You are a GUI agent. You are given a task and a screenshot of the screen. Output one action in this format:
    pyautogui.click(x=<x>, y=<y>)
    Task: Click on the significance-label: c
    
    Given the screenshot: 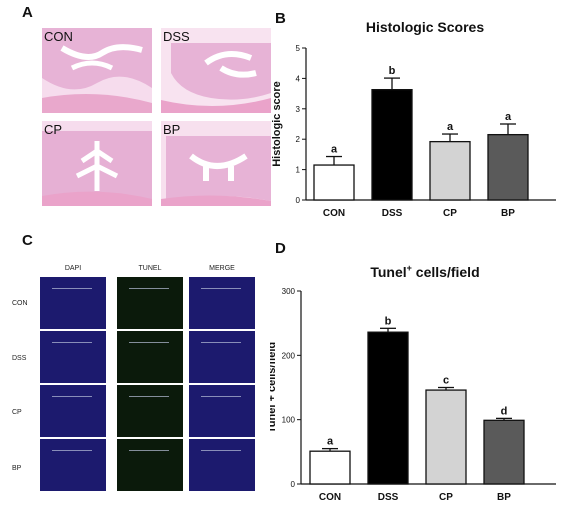 What is the action you would take?
    pyautogui.click(x=446, y=381)
    